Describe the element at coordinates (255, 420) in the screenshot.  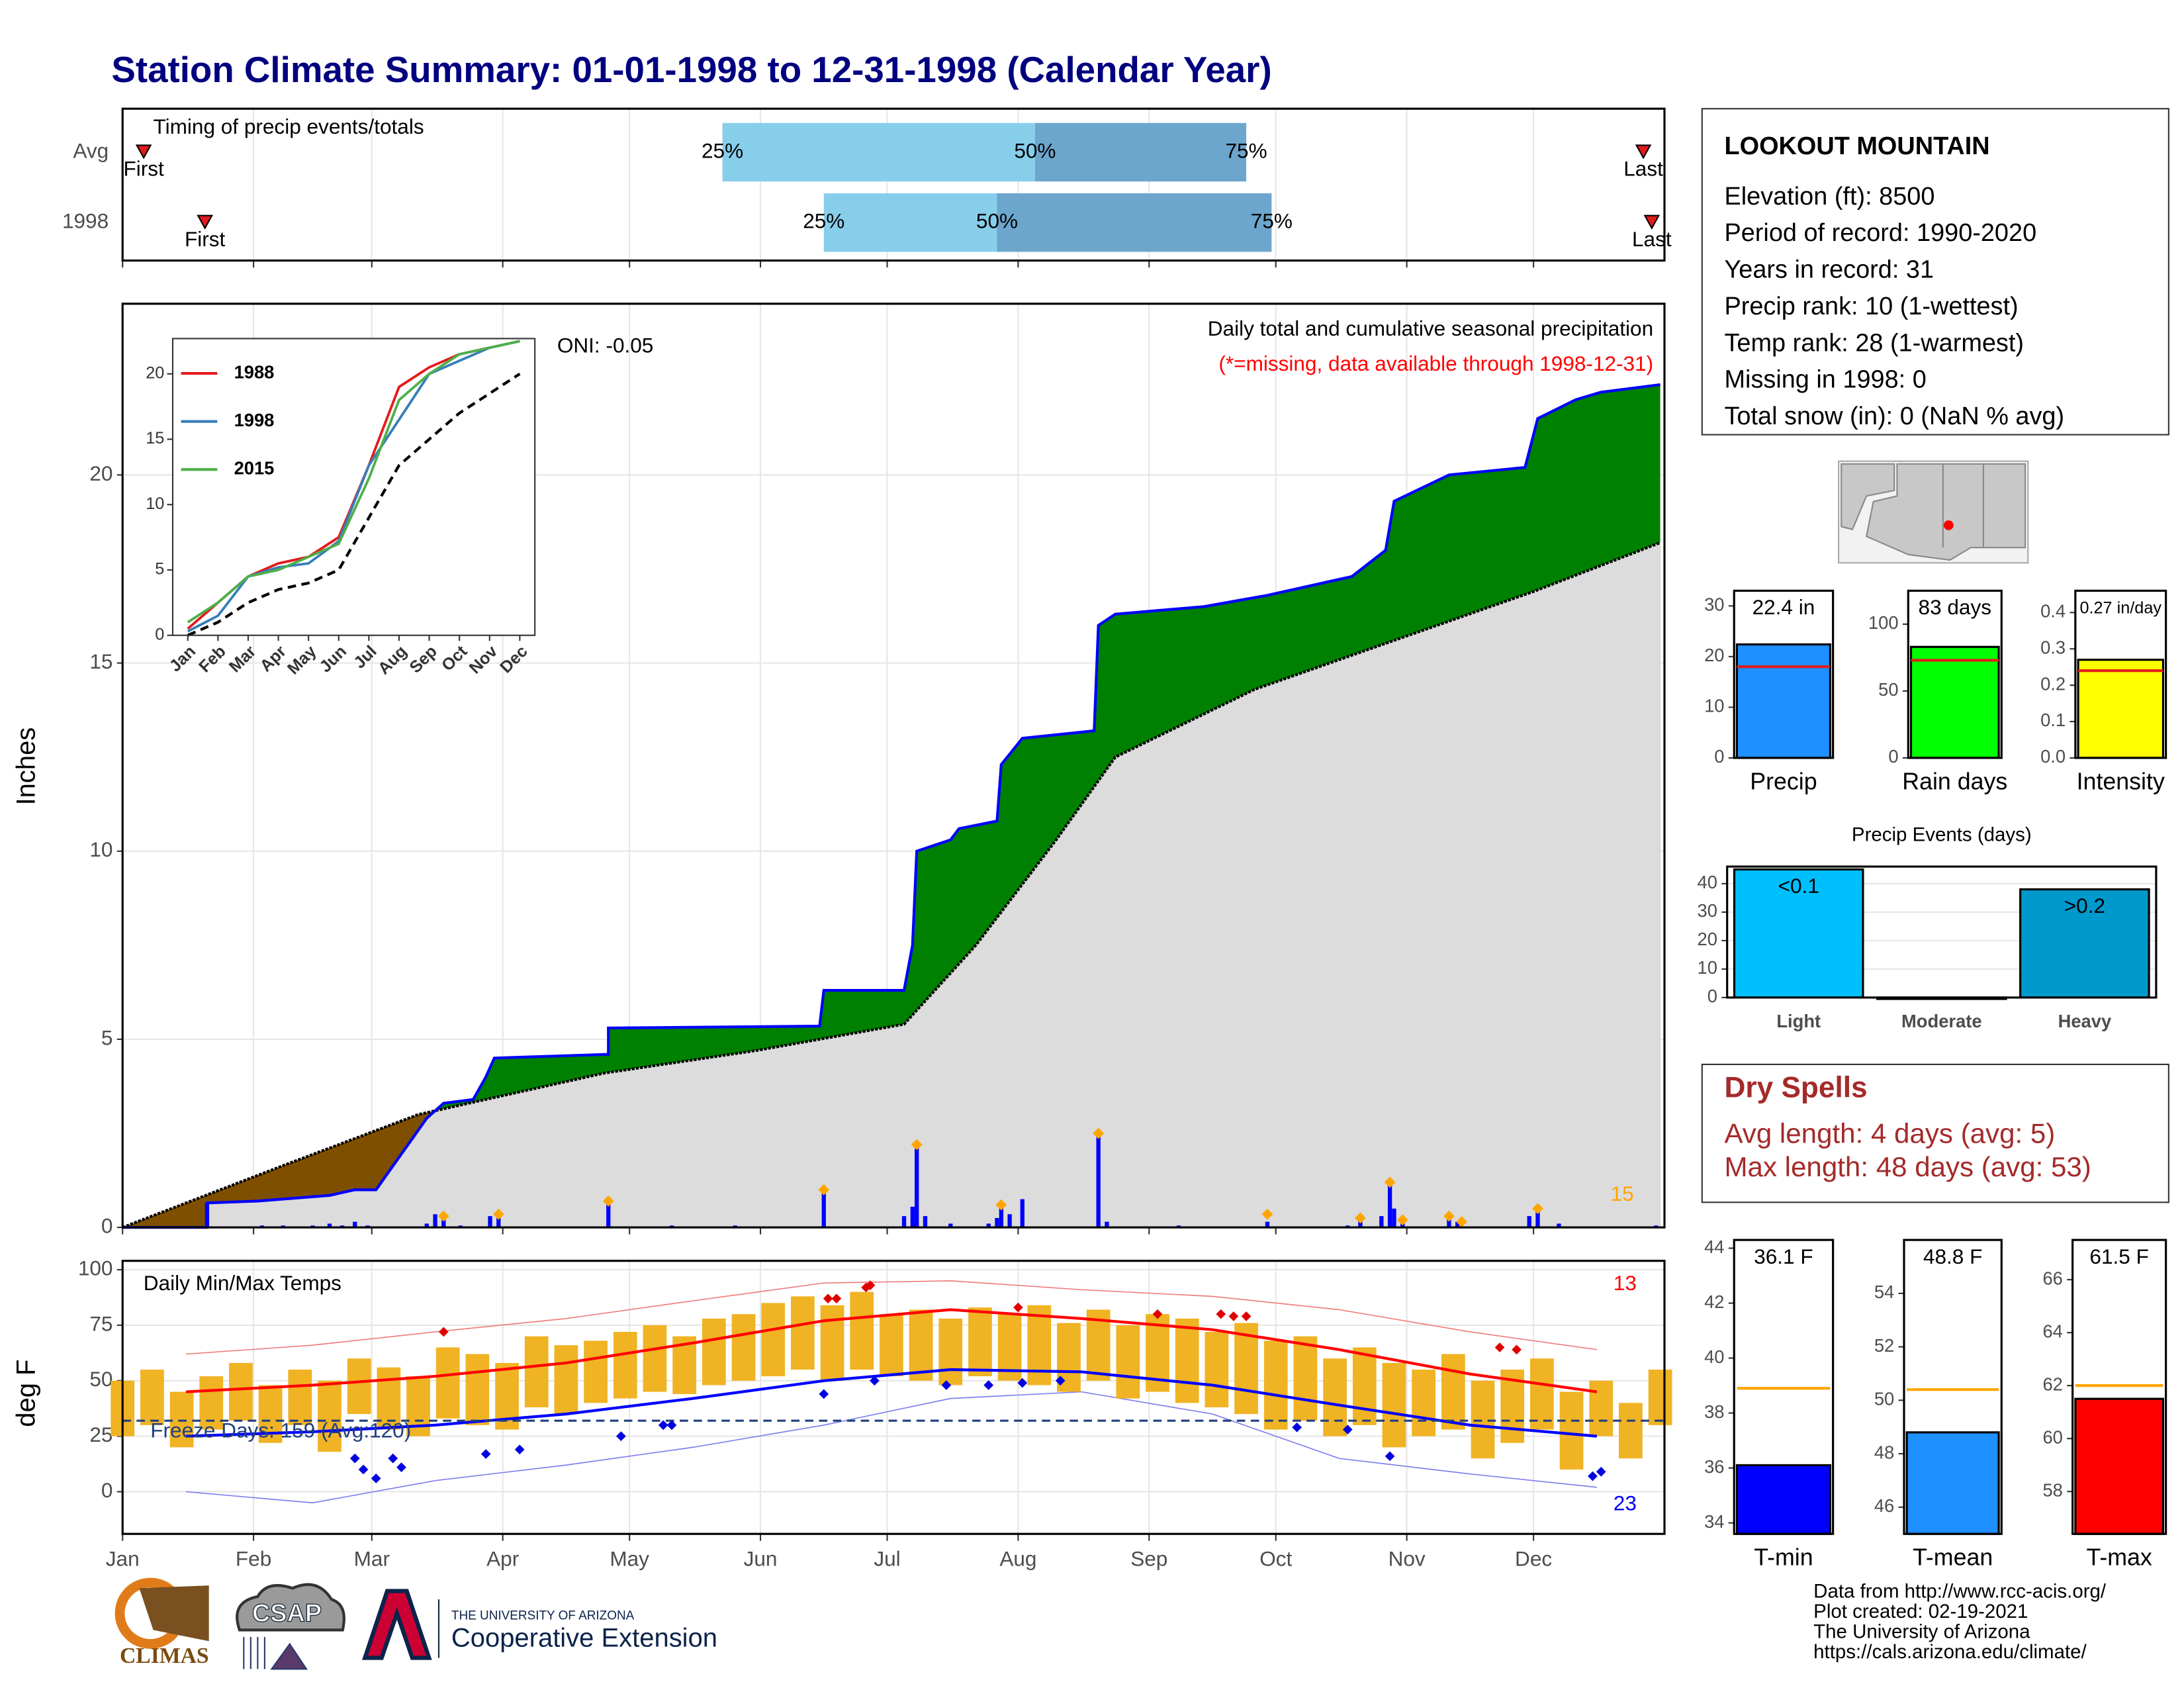
I see `legend-label: 1998` at that location.